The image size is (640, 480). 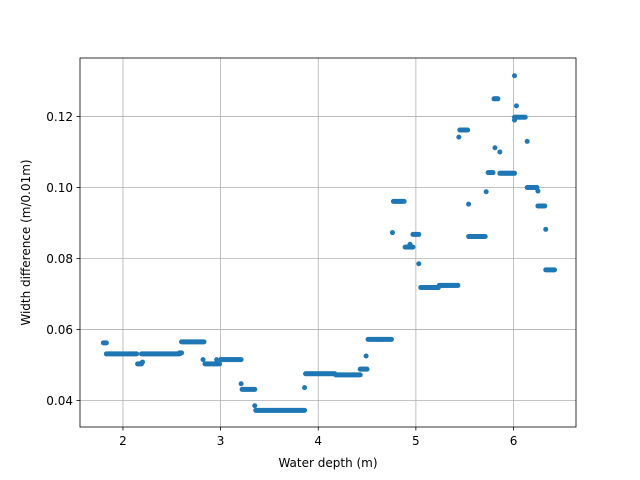 I want to click on y-tick-label: 0.08, so click(x=59, y=259).